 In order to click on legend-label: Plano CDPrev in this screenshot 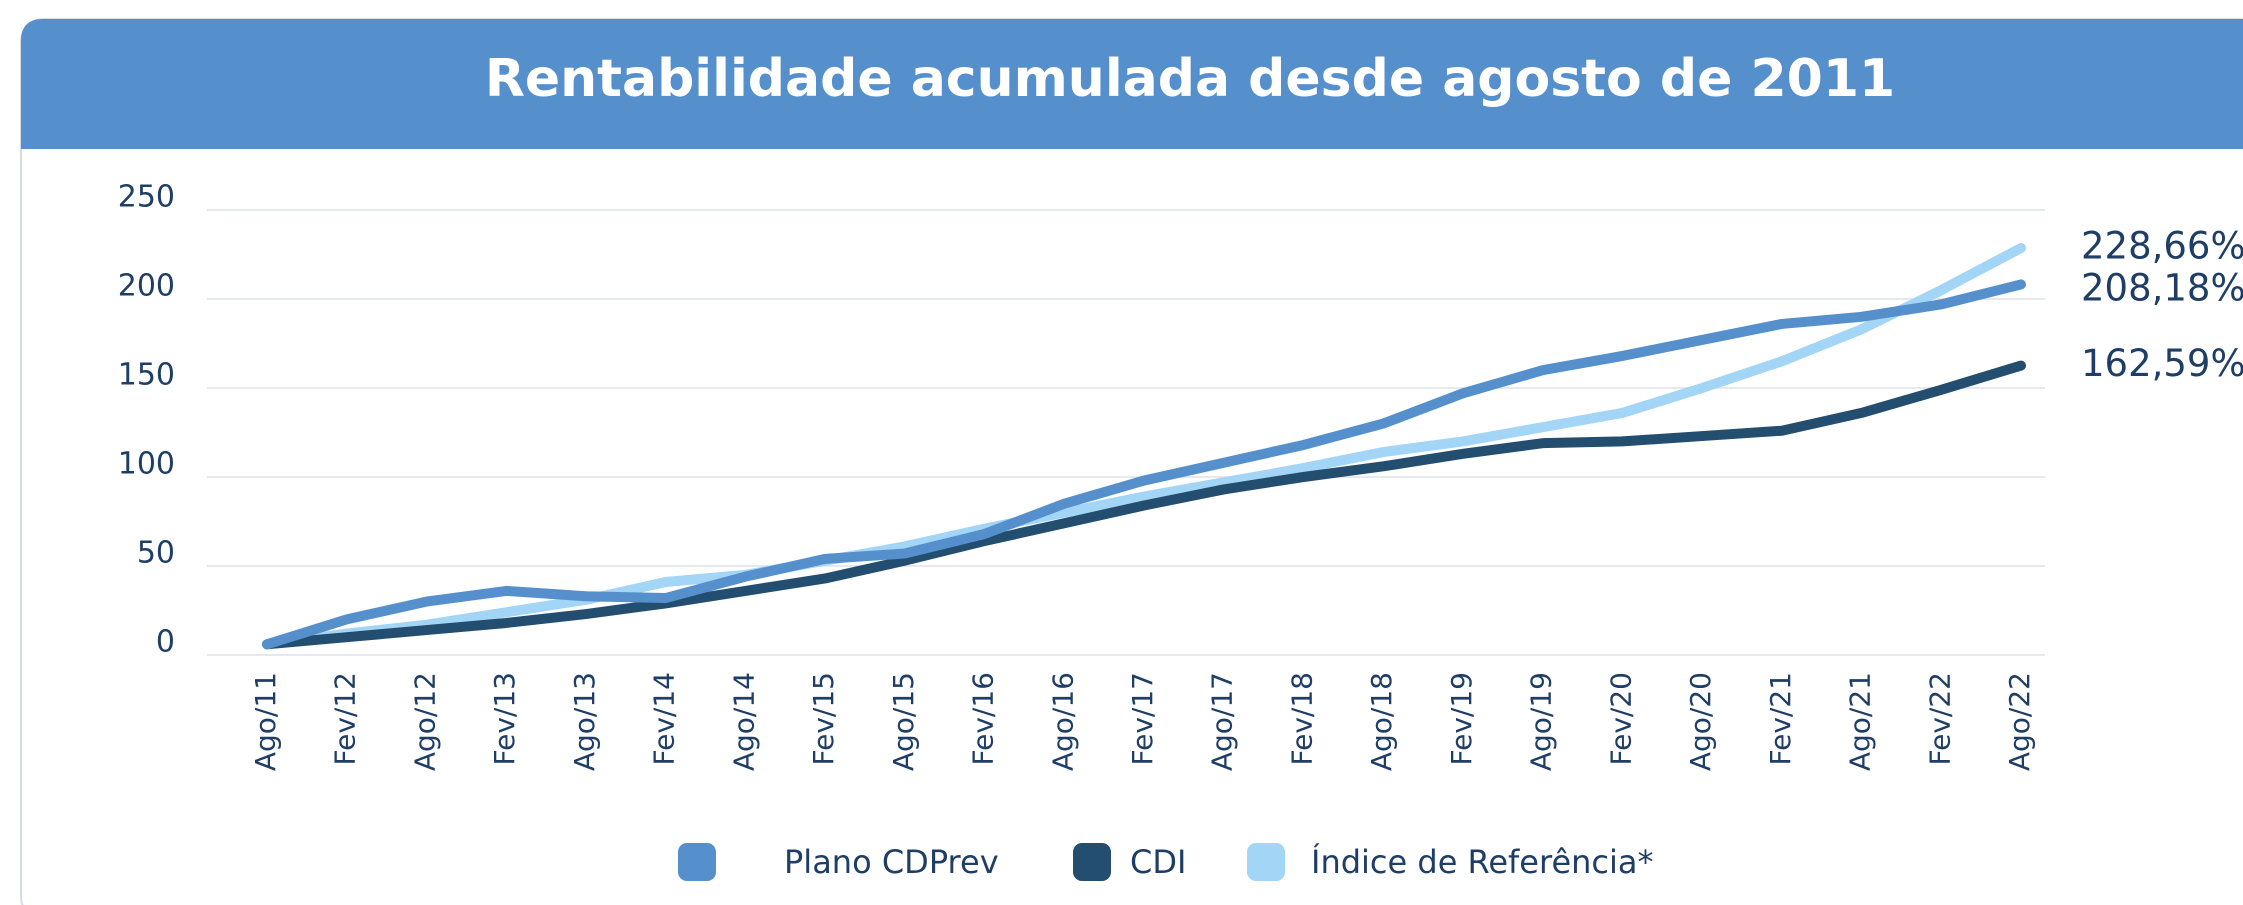, I will do `click(891, 862)`.